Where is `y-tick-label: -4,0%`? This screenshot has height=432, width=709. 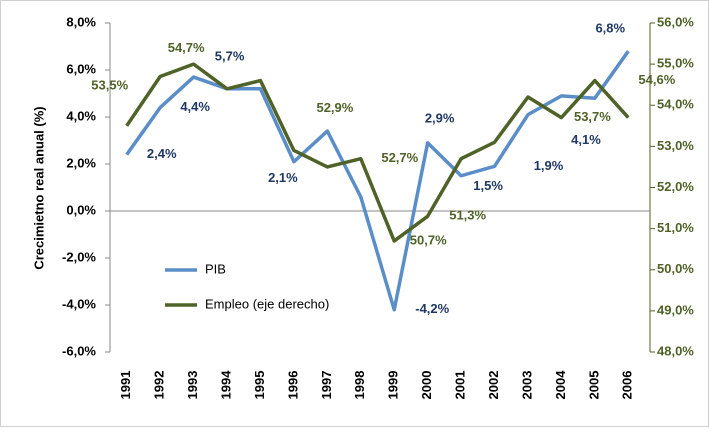
y-tick-label: -4,0% is located at coordinates (79, 303).